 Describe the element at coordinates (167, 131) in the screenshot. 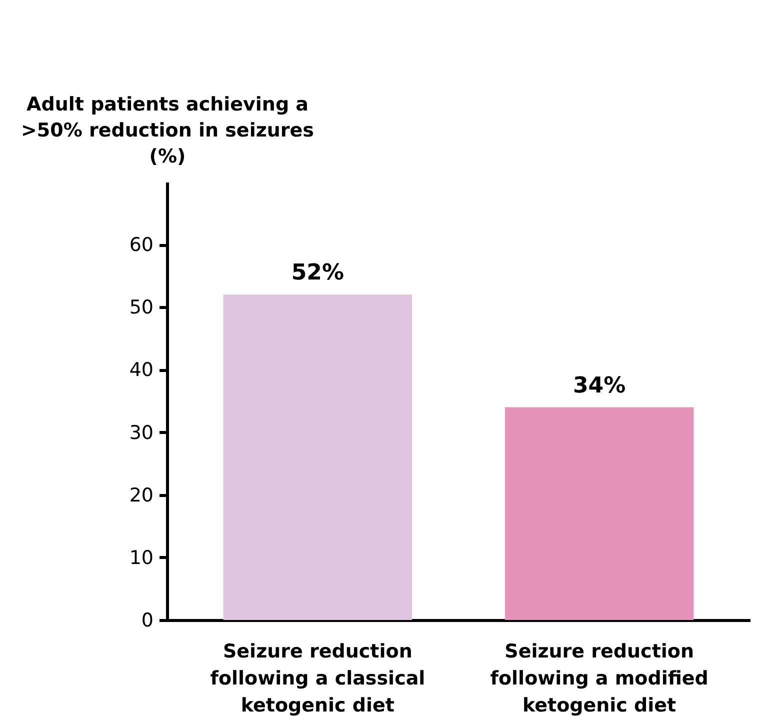

I see `y-axis-title: Adult patients achieving a >50% reduction in seizures (%)` at that location.